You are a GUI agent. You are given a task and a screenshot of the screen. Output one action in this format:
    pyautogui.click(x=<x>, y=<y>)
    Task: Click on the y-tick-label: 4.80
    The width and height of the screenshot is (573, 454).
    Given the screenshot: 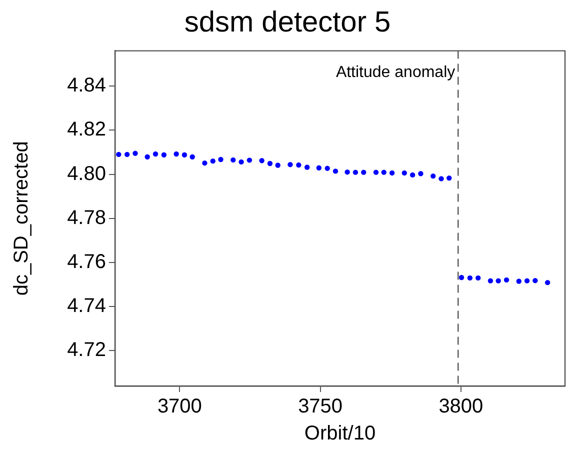 What is the action you would take?
    pyautogui.click(x=86, y=173)
    